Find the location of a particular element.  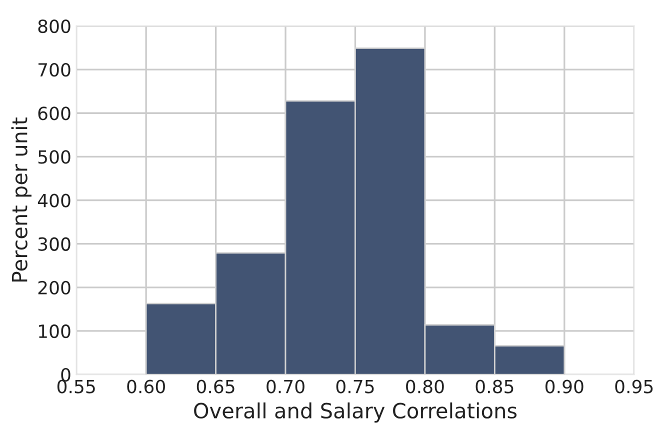

y-tick-label: 600 is located at coordinates (54, 113).